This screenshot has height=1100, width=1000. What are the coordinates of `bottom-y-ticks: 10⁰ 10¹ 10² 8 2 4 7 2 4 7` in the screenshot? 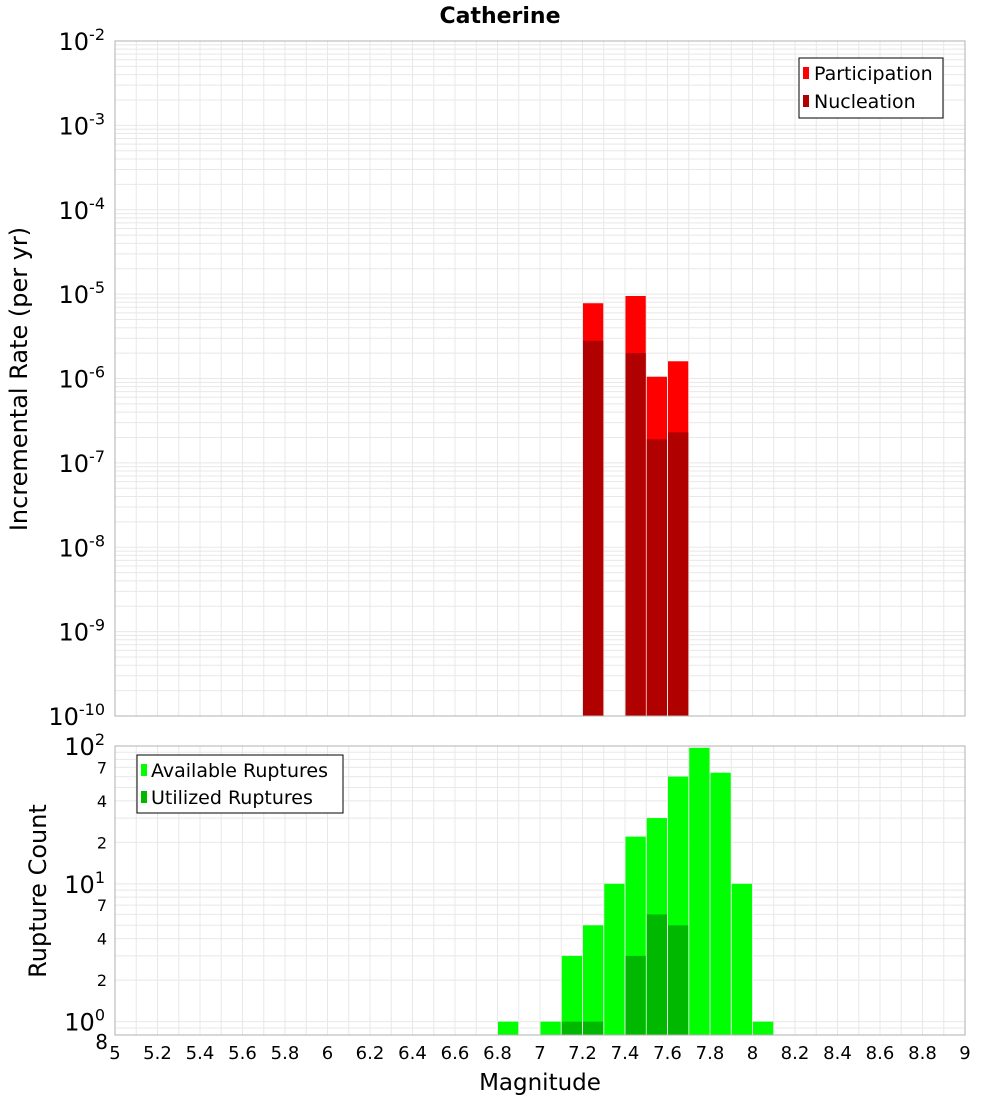 It's located at (86, 892).